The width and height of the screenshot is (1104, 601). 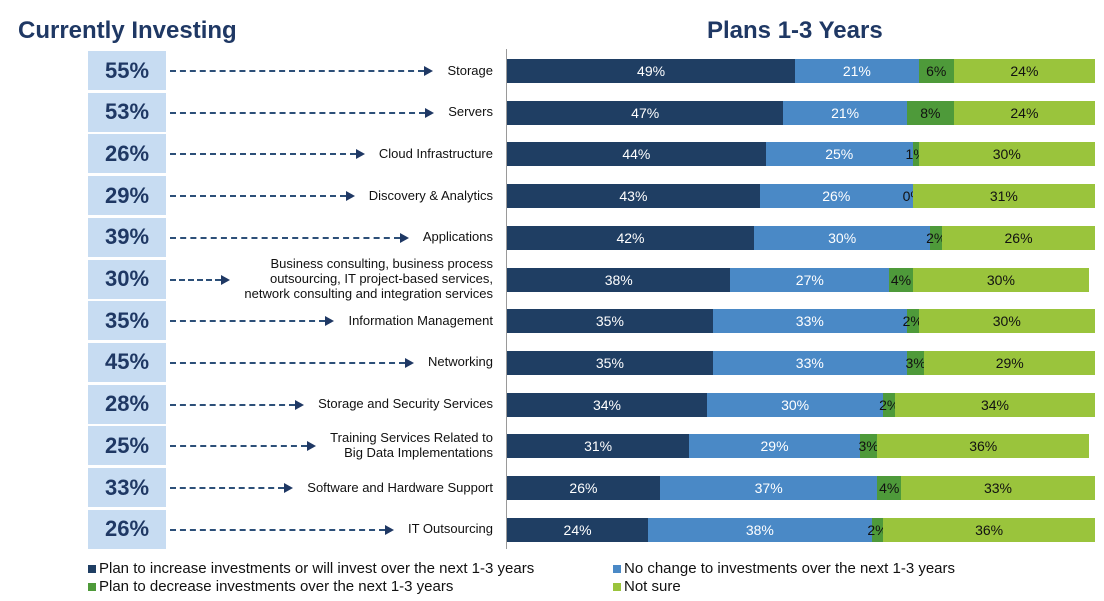 What do you see at coordinates (127, 196) in the screenshot?
I see `currently-investing-value: 29%` at bounding box center [127, 196].